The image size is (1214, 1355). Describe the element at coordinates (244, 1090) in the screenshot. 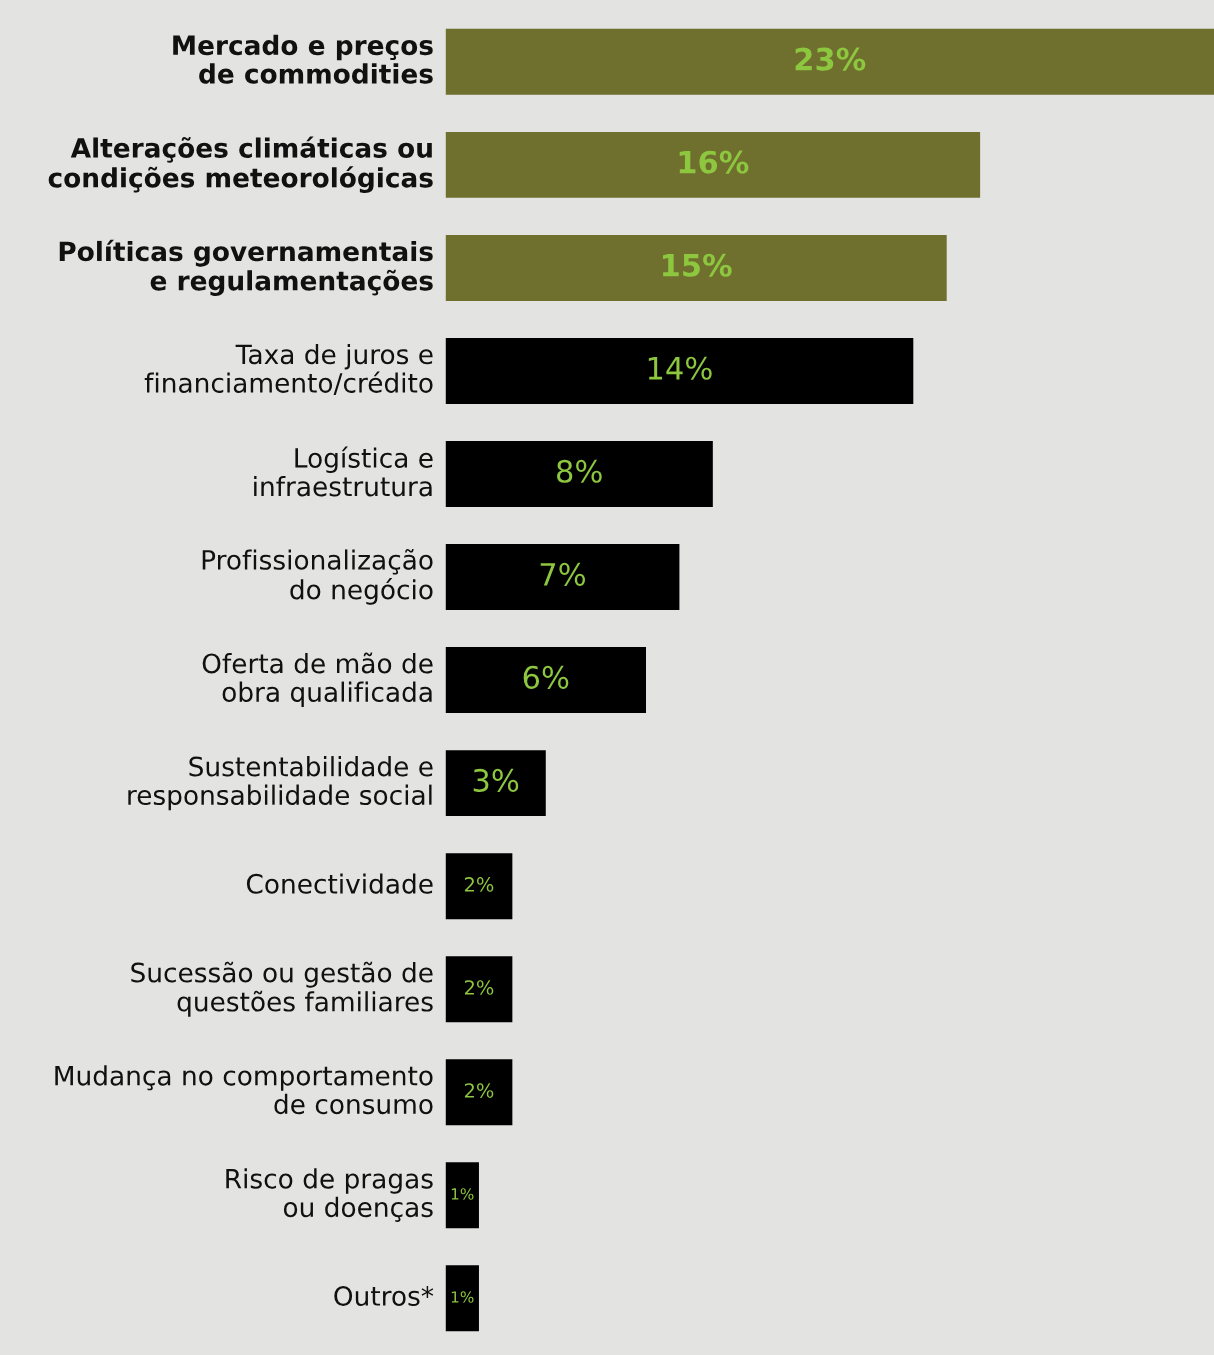

I see `y-tick-label: Mudança no comportamento de consumo` at that location.